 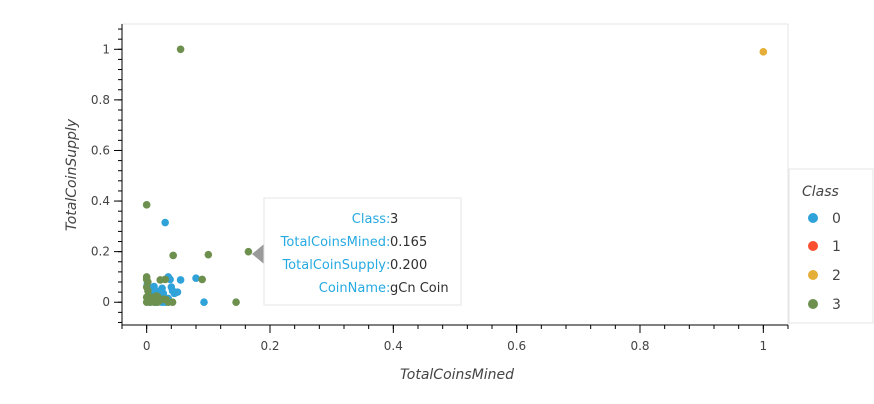 What do you see at coordinates (824, 219) in the screenshot?
I see `legend-item-0: 0` at bounding box center [824, 219].